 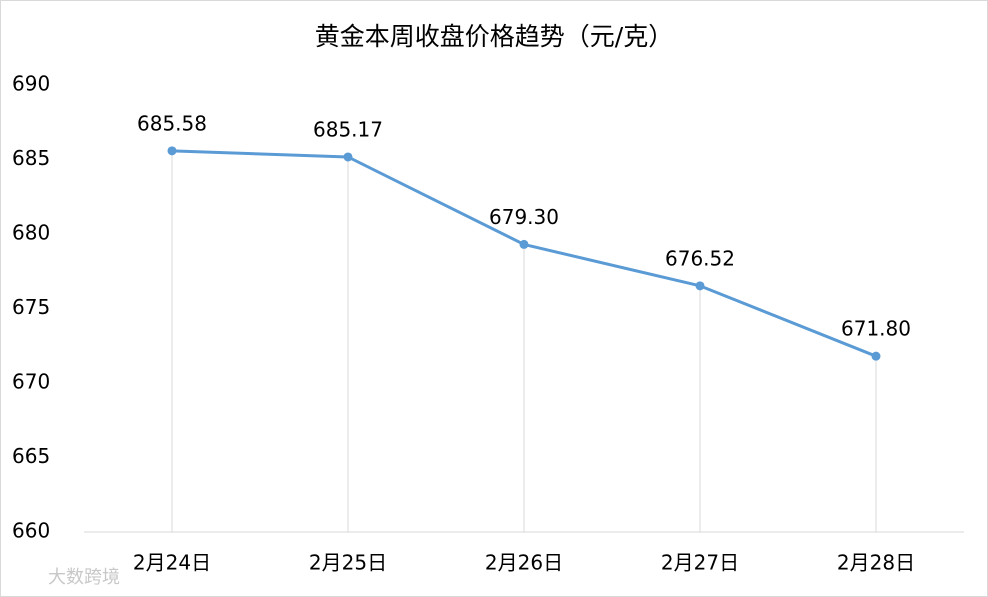 What do you see at coordinates (348, 563) in the screenshot?
I see `x-tick-label: 2月25日` at bounding box center [348, 563].